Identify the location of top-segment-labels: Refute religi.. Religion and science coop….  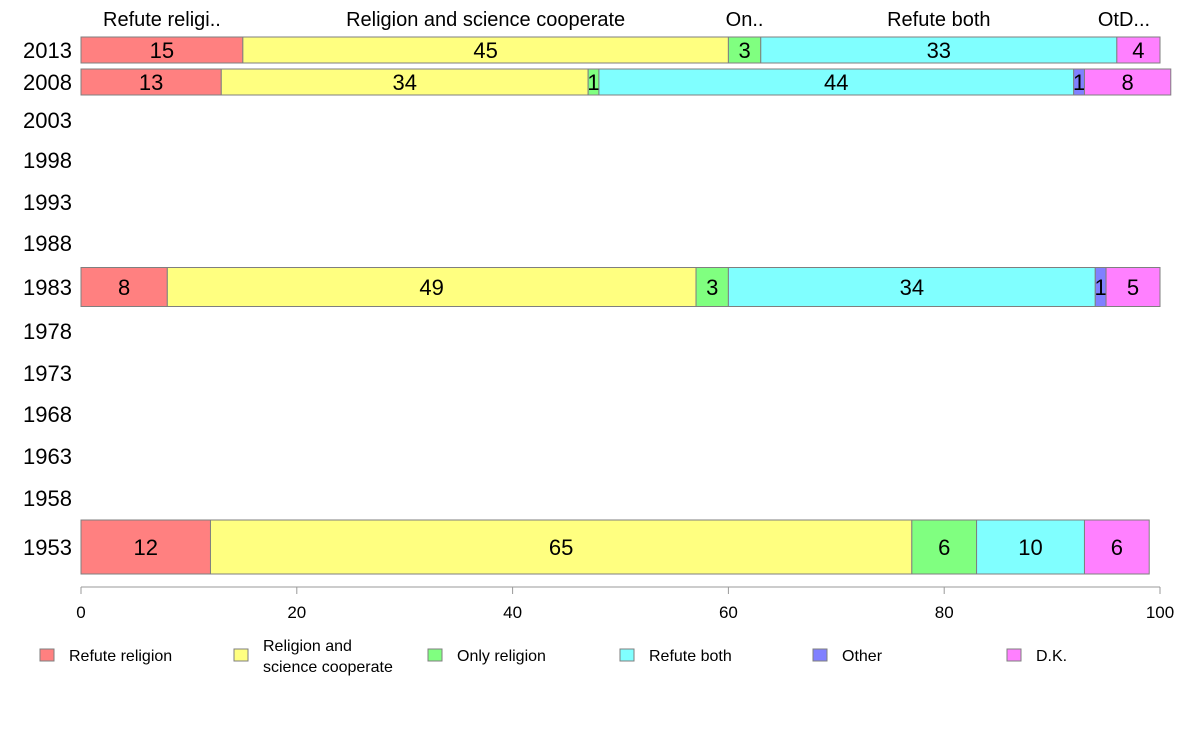
(626, 20).